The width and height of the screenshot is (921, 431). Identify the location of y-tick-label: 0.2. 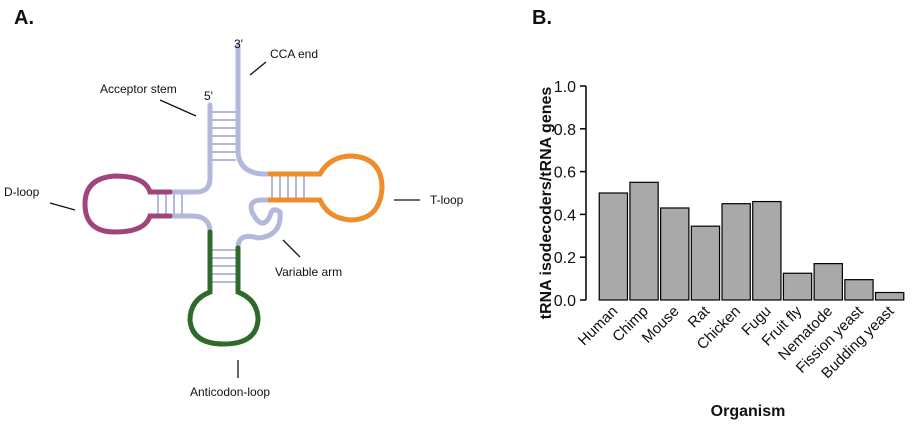
(565, 258).